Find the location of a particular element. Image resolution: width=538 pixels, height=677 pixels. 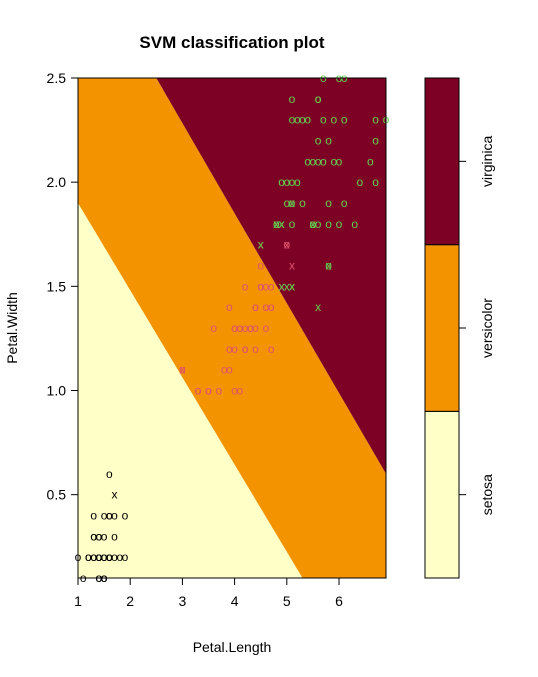

x-tick-label: 3 is located at coordinates (183, 601).